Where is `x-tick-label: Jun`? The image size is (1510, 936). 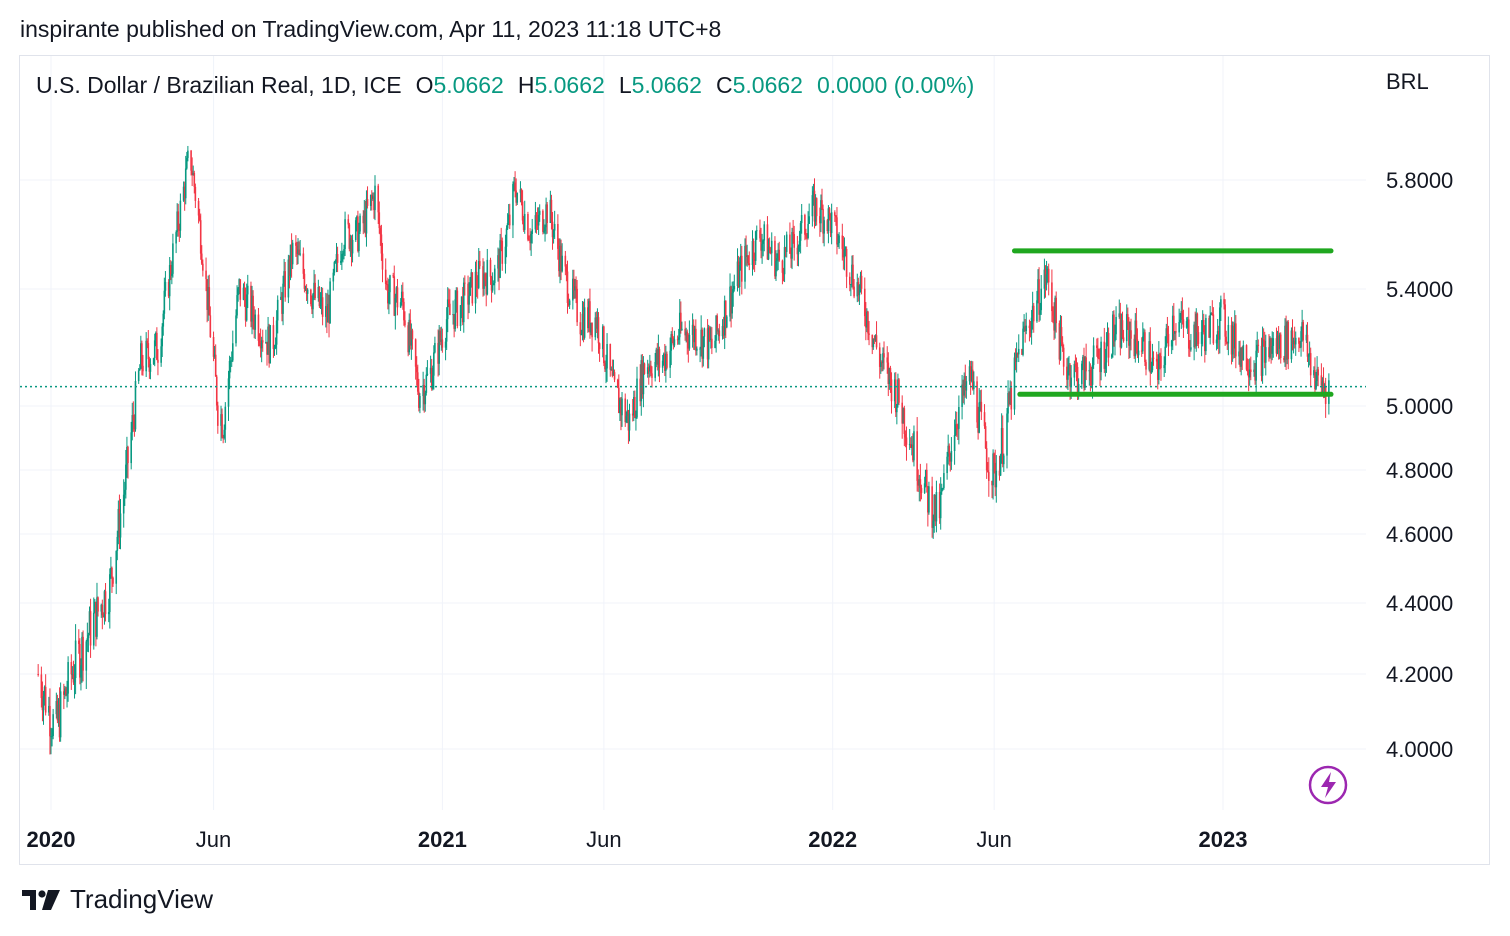 x-tick-label: Jun is located at coordinates (993, 839).